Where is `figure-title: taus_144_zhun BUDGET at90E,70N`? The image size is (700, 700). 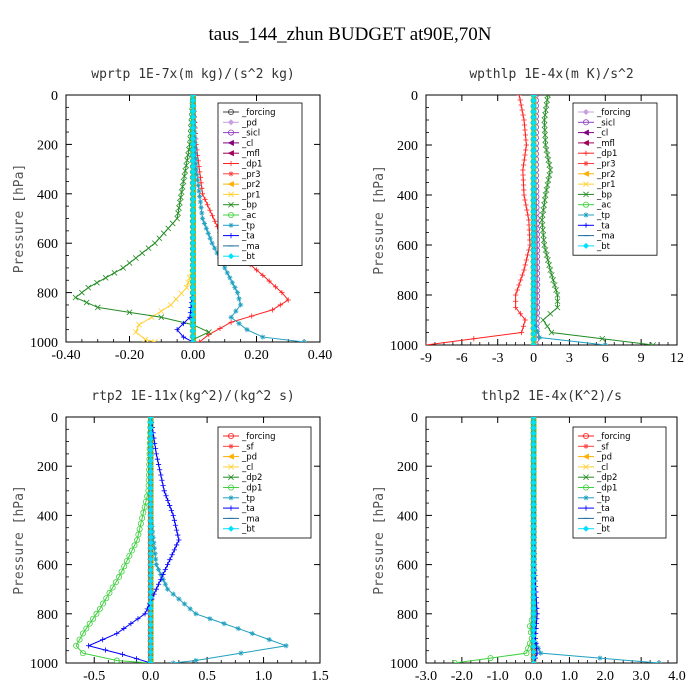
figure-title: taus_144_zhun BUDGET at90E,70N is located at coordinates (349, 34).